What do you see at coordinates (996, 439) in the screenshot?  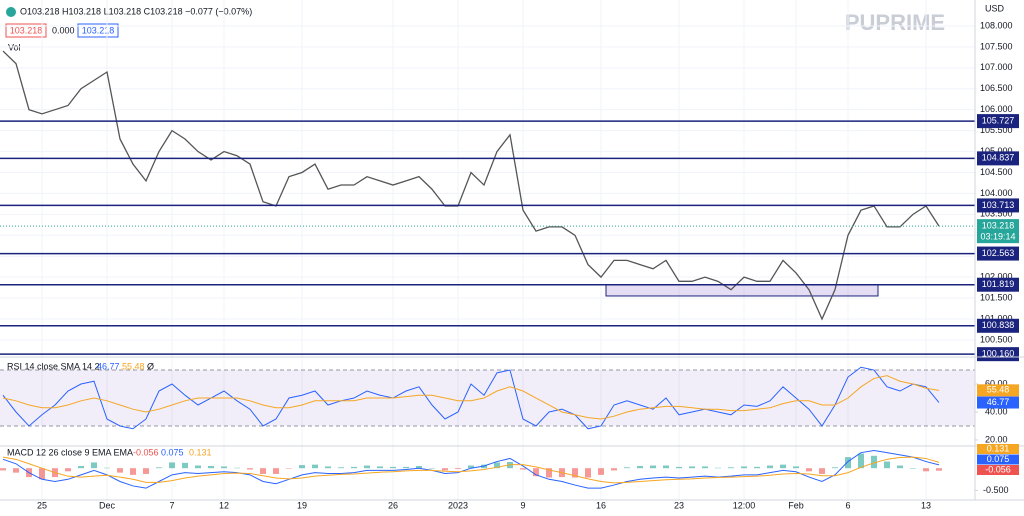 I see `y-tick-label: 20.00` at bounding box center [996, 439].